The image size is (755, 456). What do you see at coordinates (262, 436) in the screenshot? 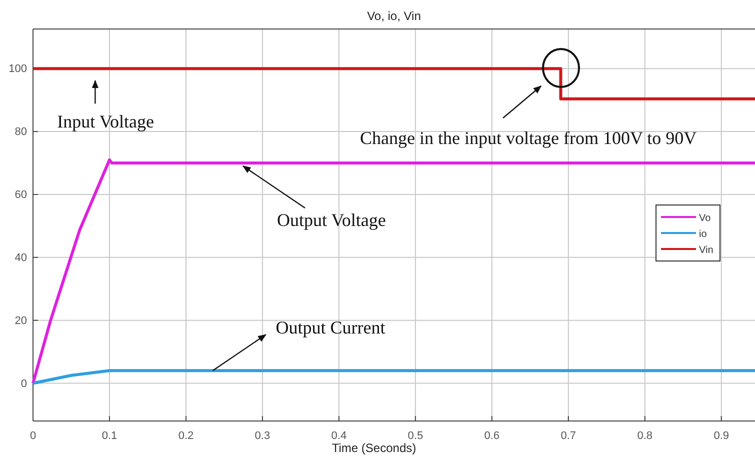
I see `x-tick-label: 0.3` at bounding box center [262, 436].